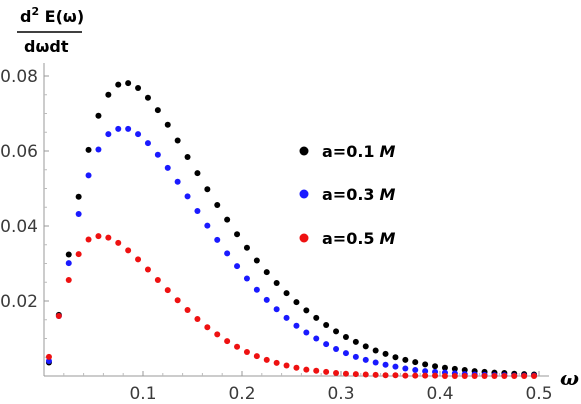  I want to click on legend-series-name: a=0.5, so click(348, 238).